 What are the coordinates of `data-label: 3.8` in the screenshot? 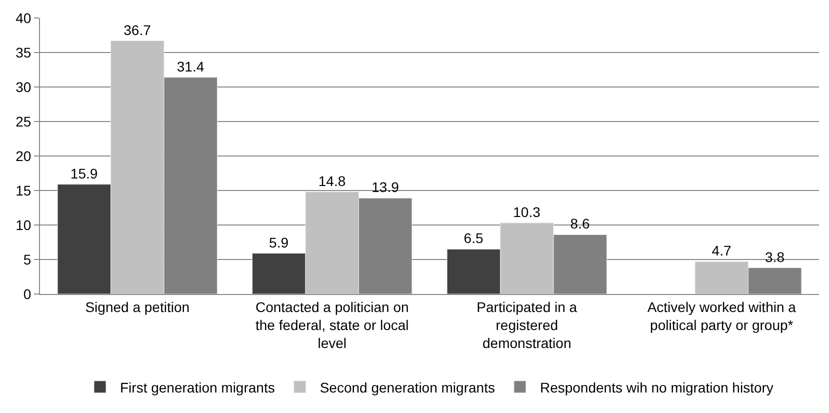 It's located at (775, 256).